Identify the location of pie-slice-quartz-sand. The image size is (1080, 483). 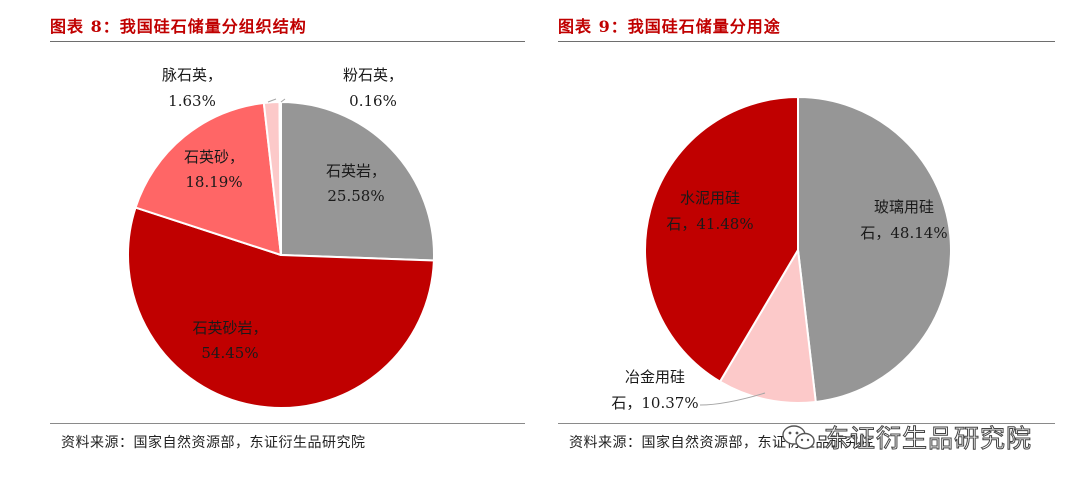
(208, 178).